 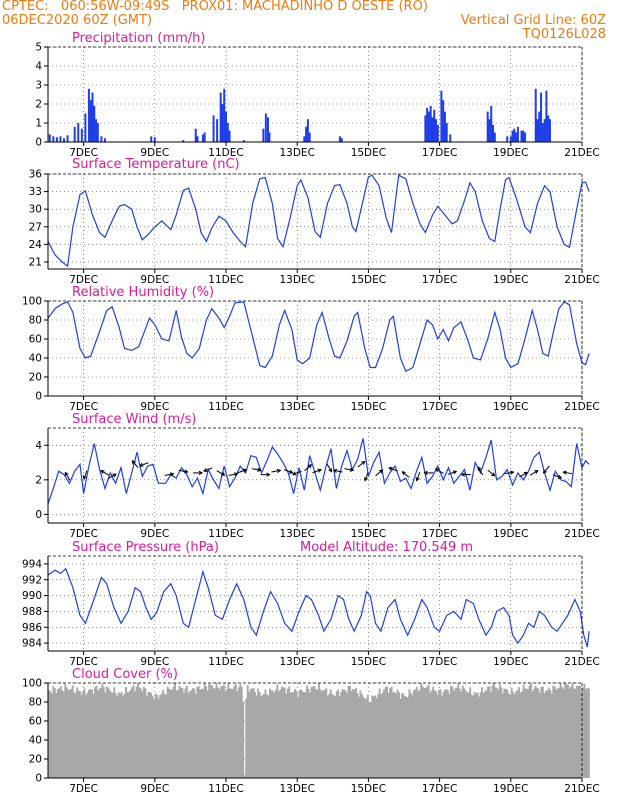 What do you see at coordinates (156, 164) in the screenshot?
I see `panel-title: Surface Temperature (nC)` at bounding box center [156, 164].